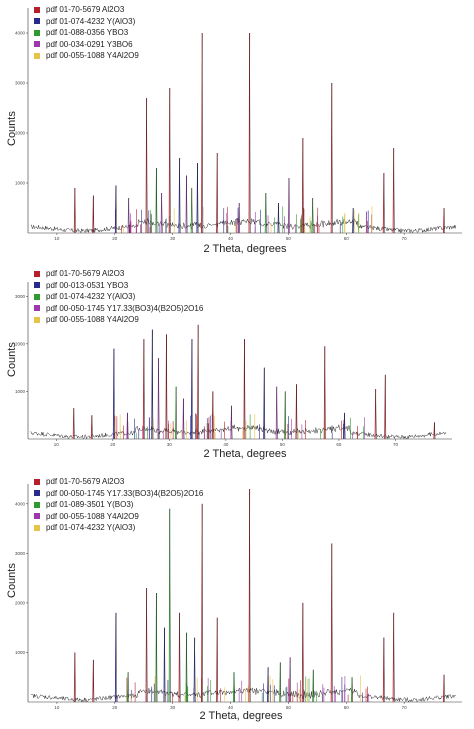 This screenshot has height=729, width=474. What do you see at coordinates (12, 359) in the screenshot?
I see `y-axis-label-2: Counts` at bounding box center [12, 359].